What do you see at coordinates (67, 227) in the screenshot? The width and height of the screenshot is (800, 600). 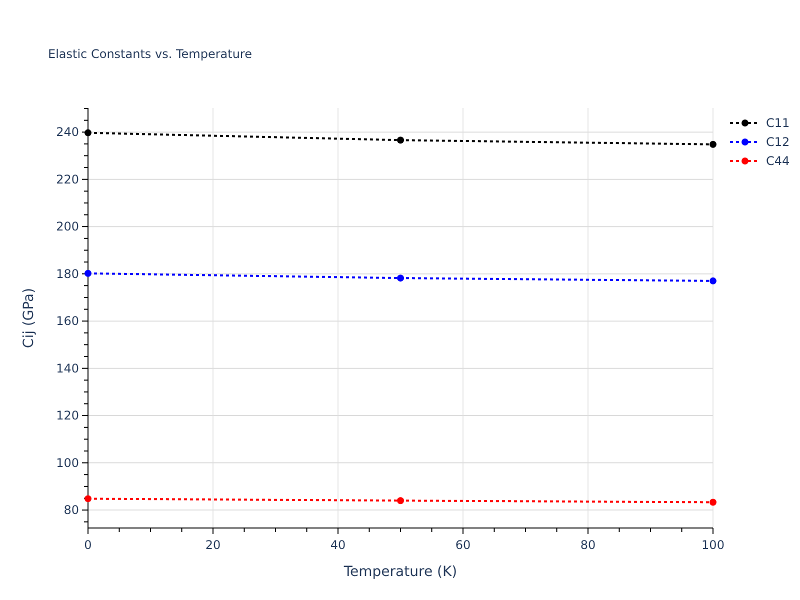 I see `y-tick-label: 200` at bounding box center [67, 227].